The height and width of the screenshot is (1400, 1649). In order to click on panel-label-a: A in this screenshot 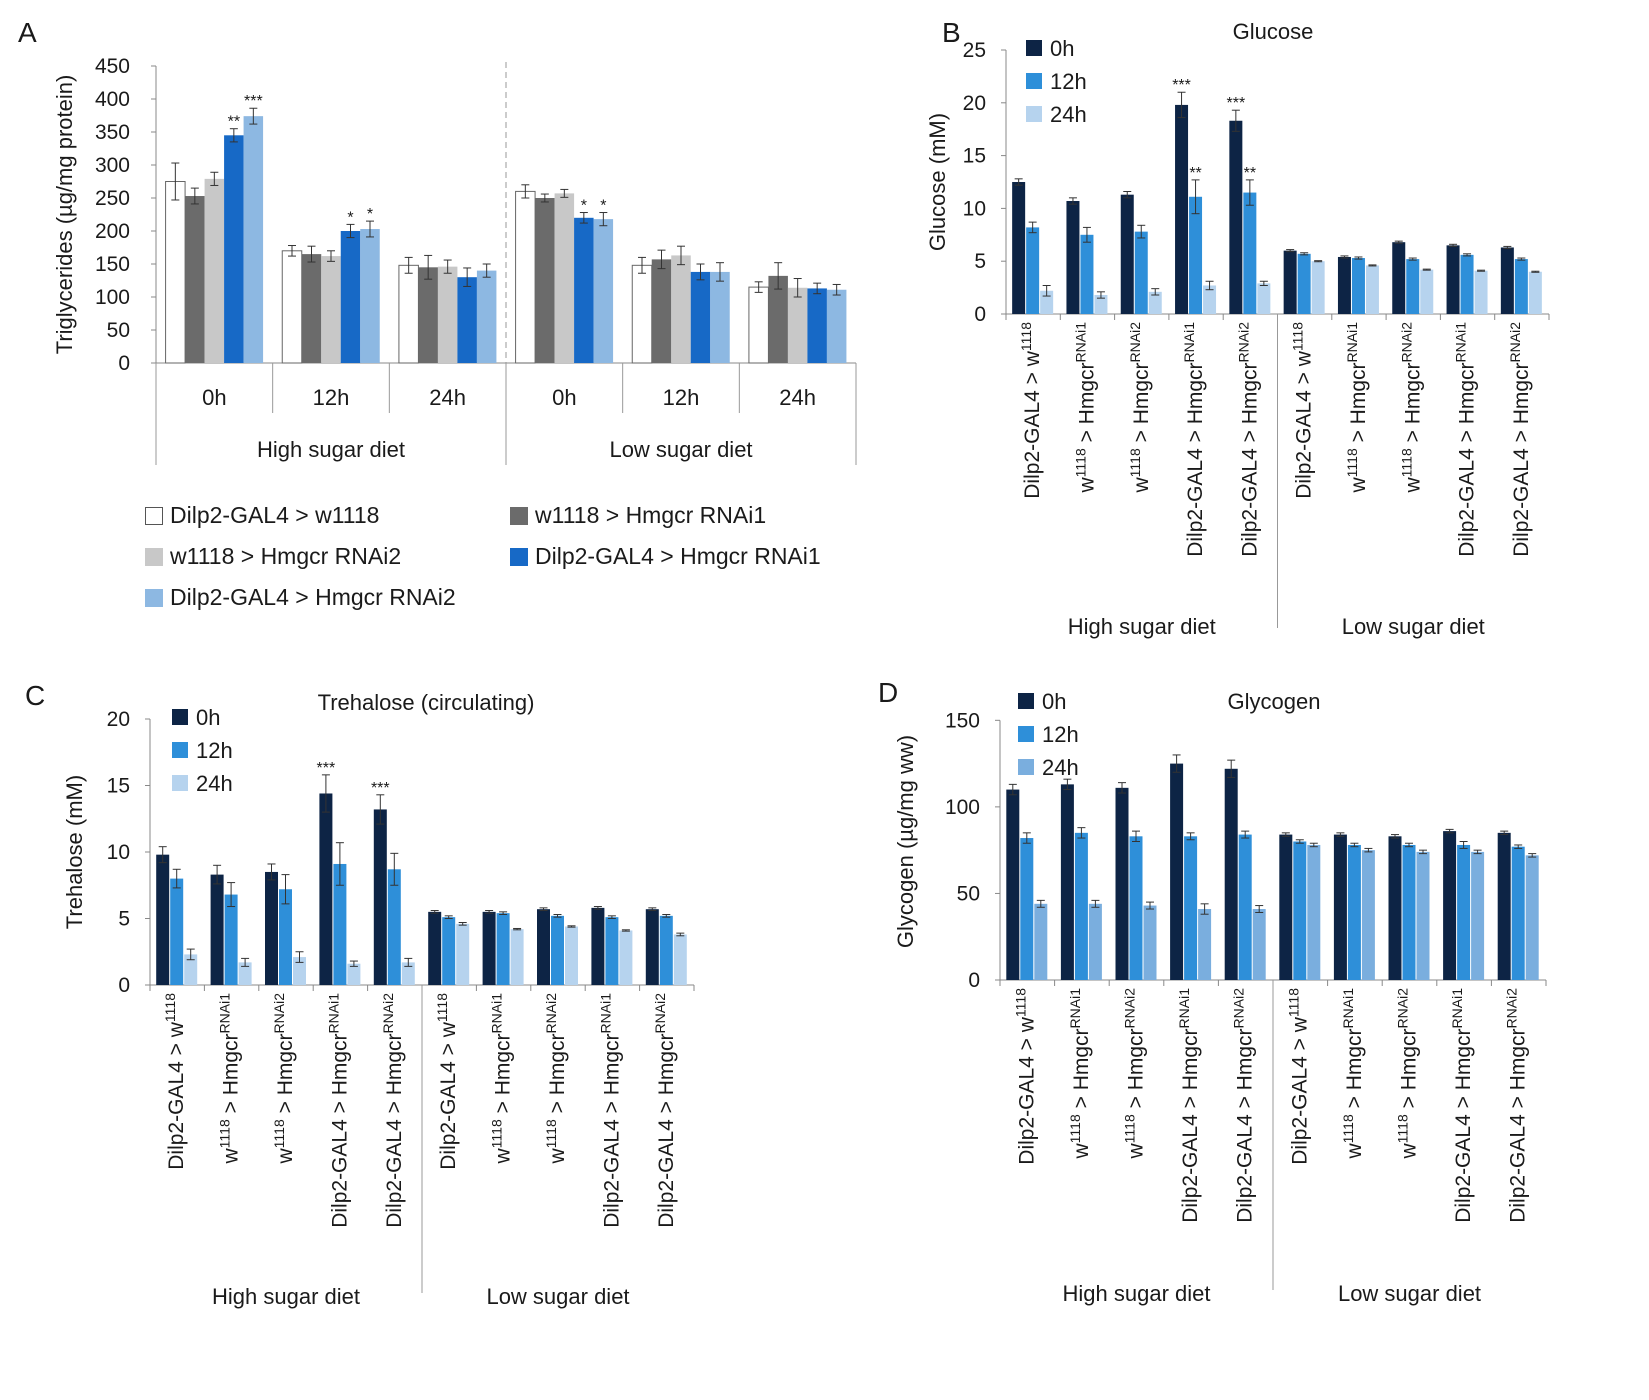, I will do `click(27, 32)`.